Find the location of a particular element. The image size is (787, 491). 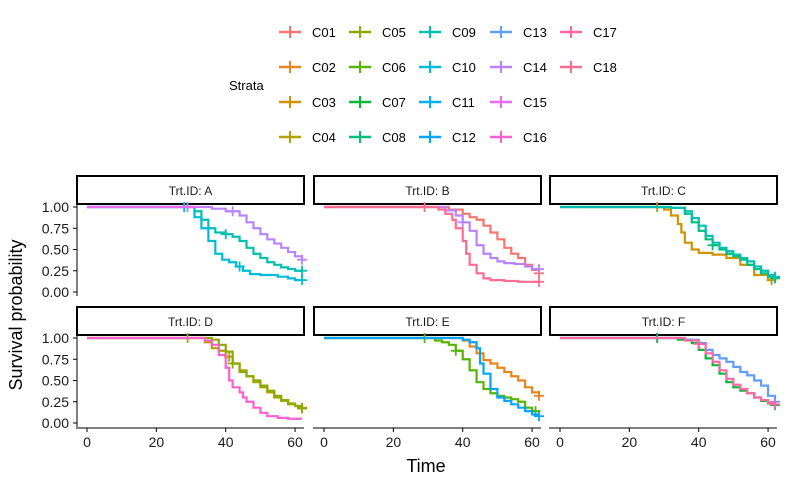

facet-strip-label: Trt.ID: D is located at coordinates (190, 322).